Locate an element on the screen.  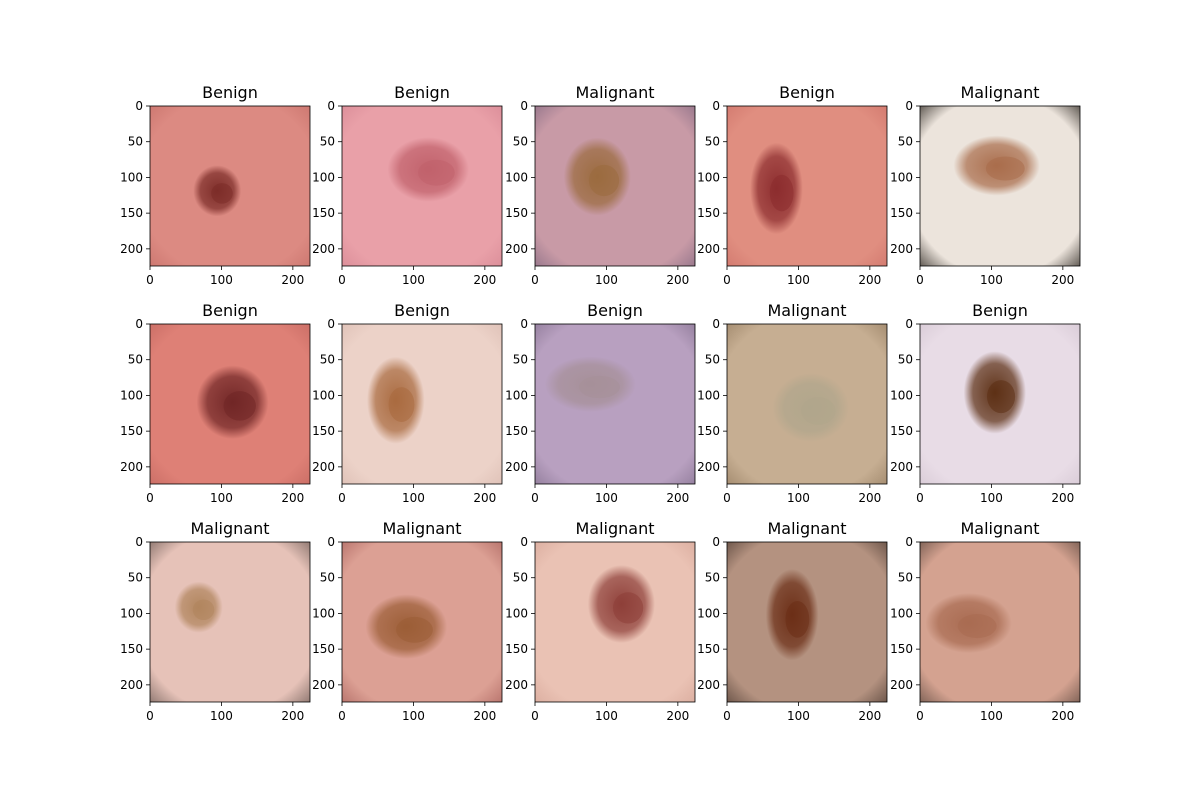
panel-5: Malignant 0 100 200 0 50 100 150 200 is located at coordinates (985, 185).